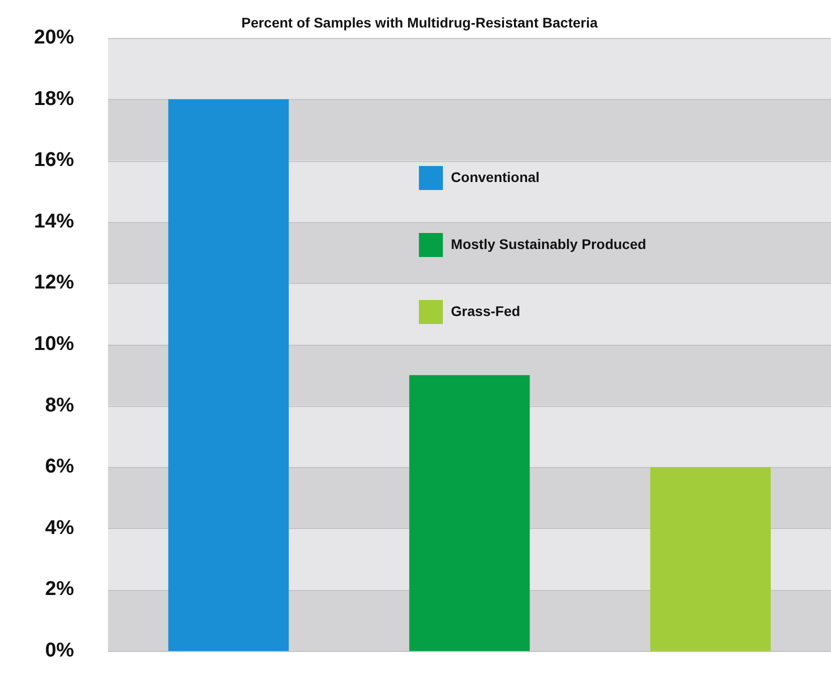 The width and height of the screenshot is (831, 689). What do you see at coordinates (54, 221) in the screenshot?
I see `y-tick-label: 14%` at bounding box center [54, 221].